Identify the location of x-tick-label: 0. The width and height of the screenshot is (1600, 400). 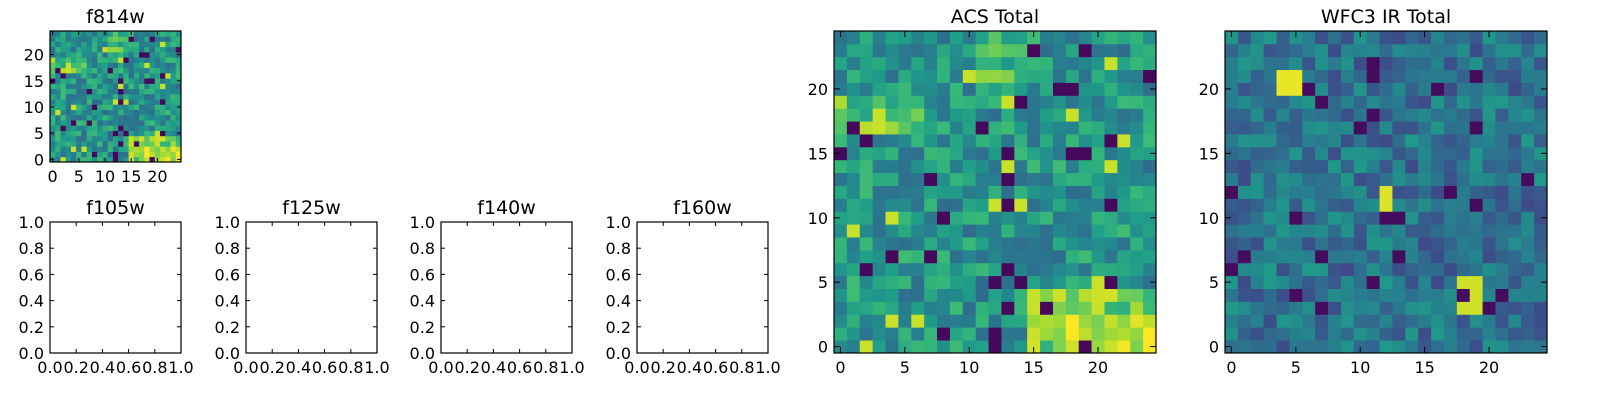
(840, 367).